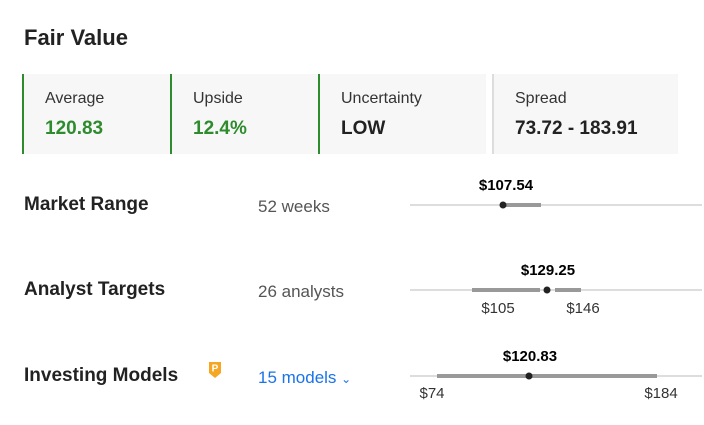  Describe the element at coordinates (346, 379) in the screenshot. I see `chevron: ⌄` at that location.